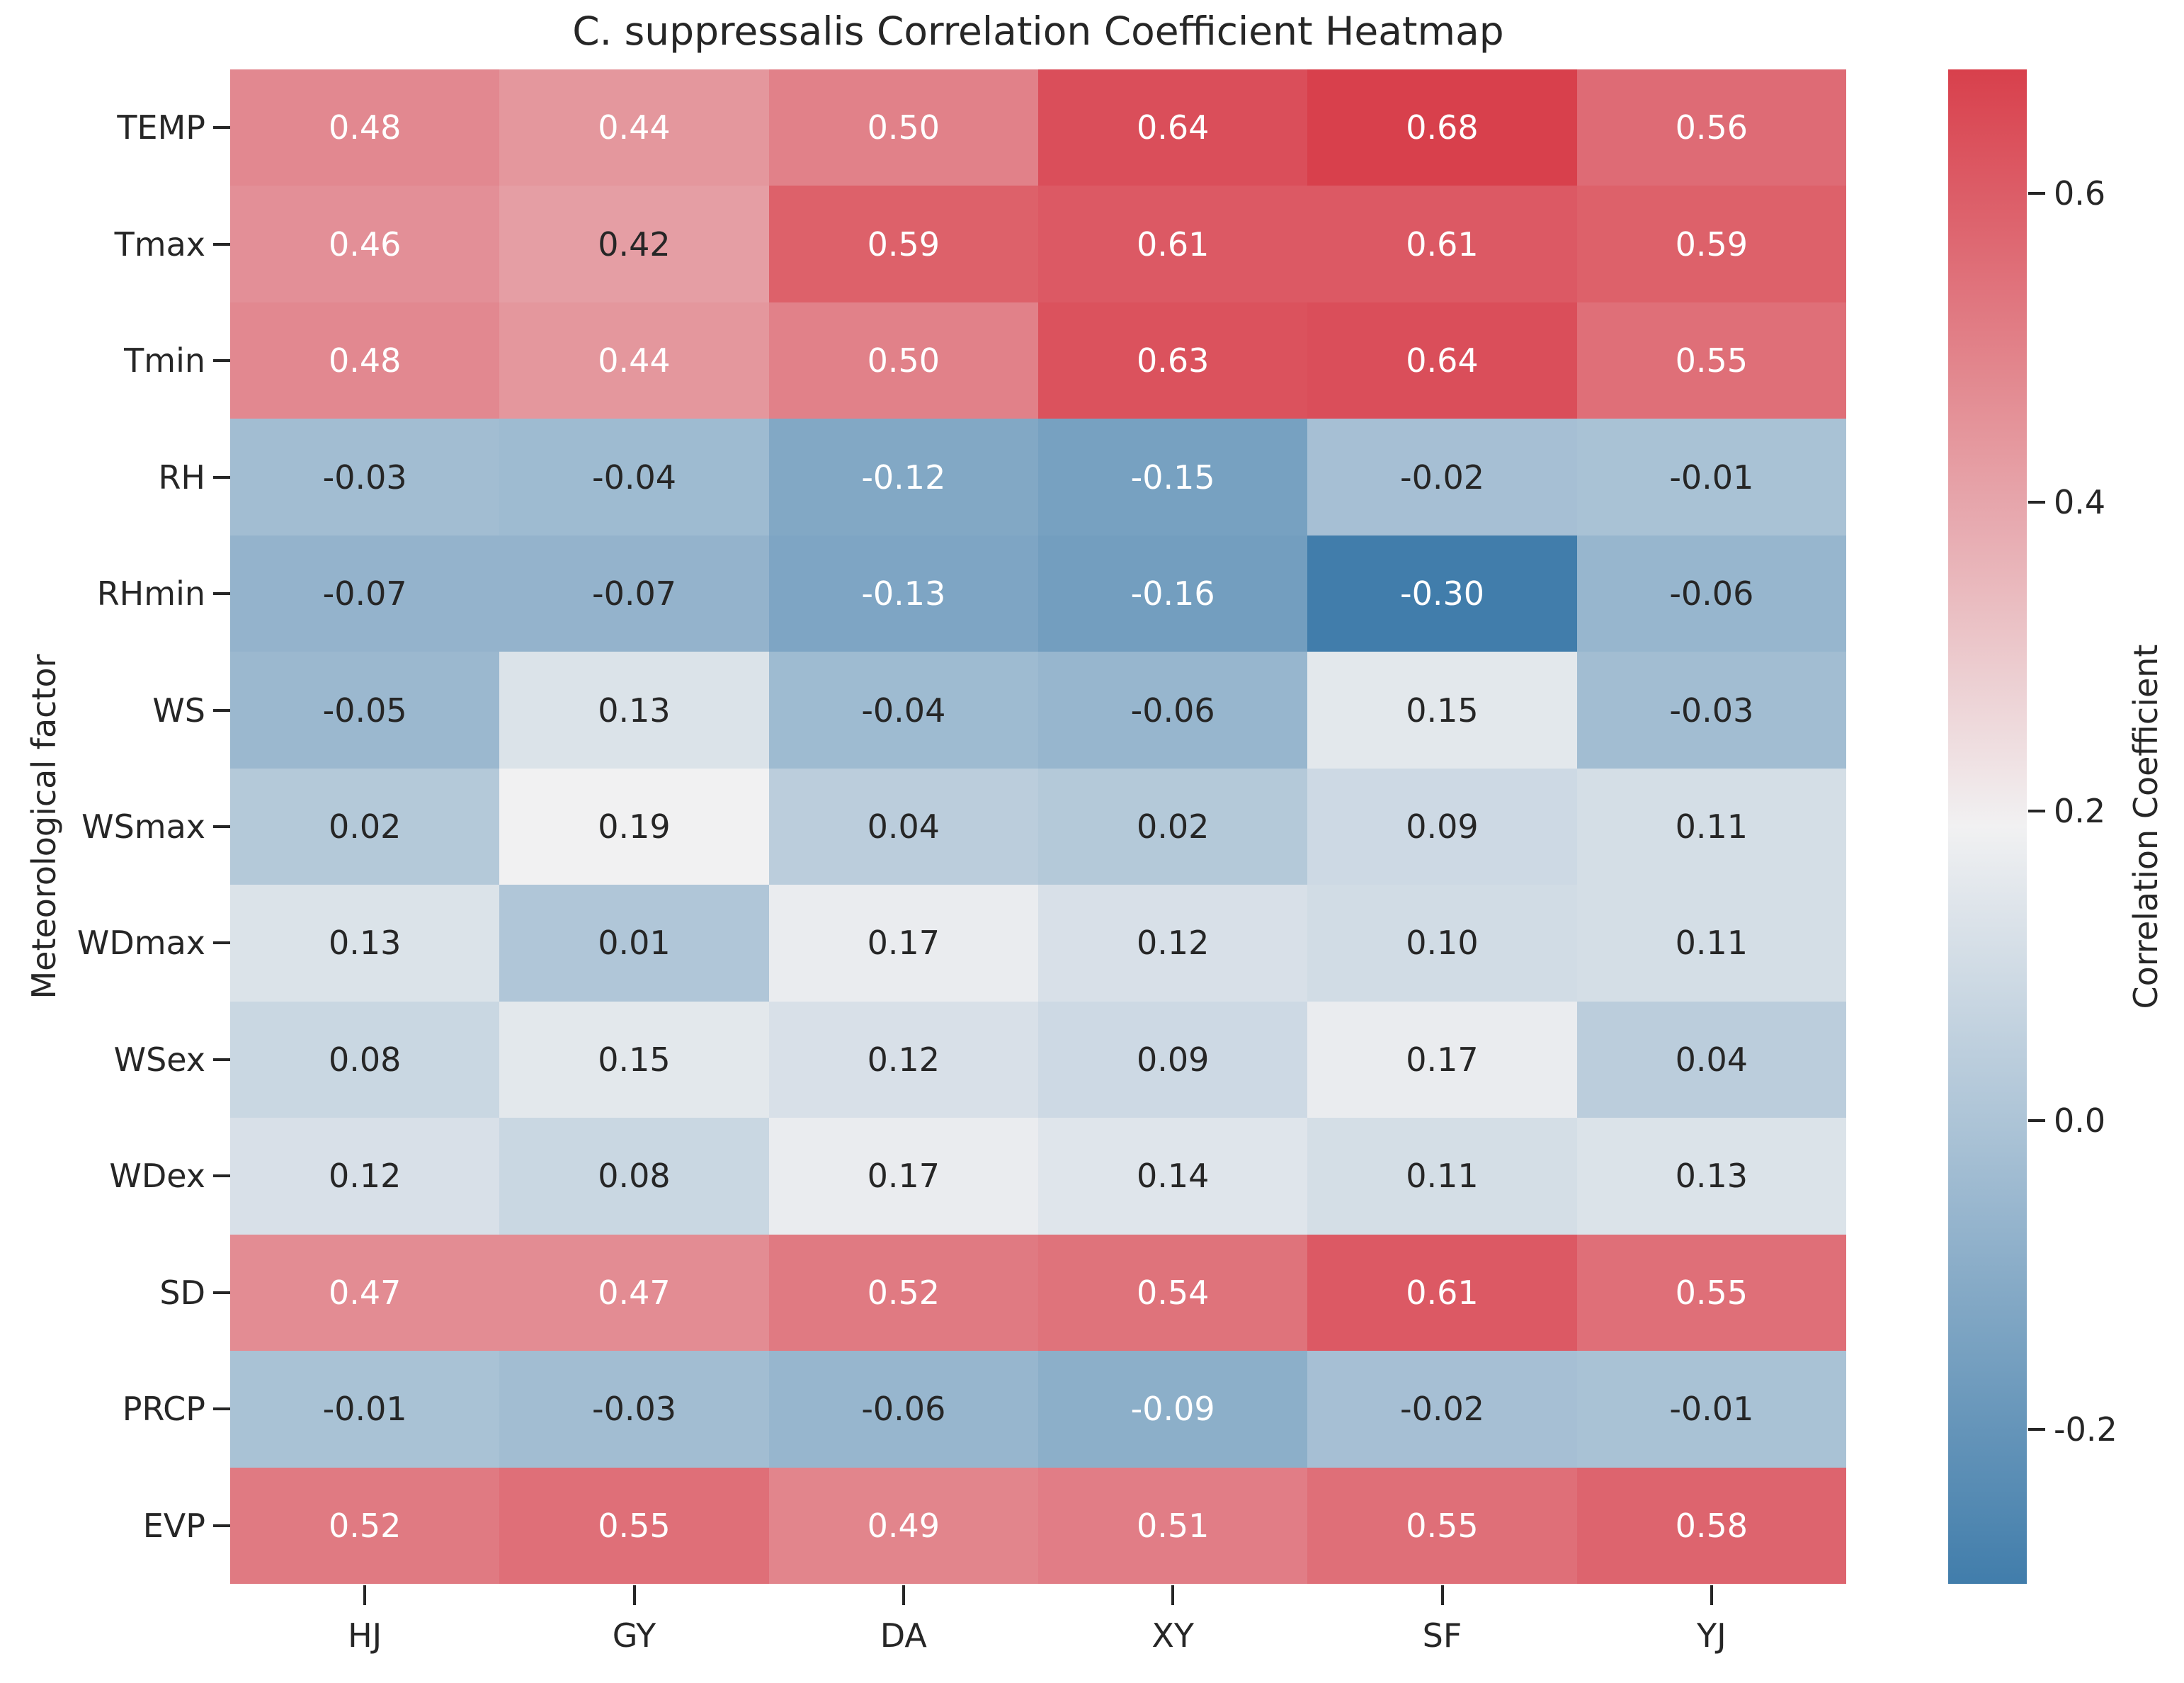  I want to click on heatmap-cell: 0.44, so click(634, 361).